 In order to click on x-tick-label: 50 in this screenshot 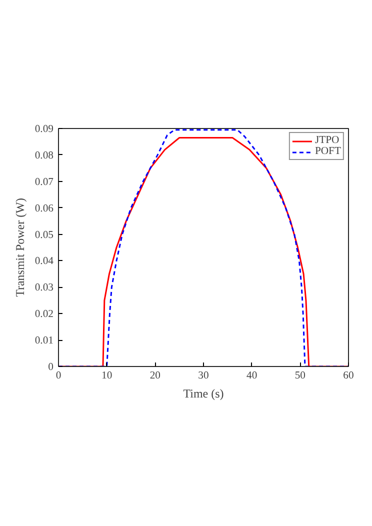, I will do `click(300, 376)`.